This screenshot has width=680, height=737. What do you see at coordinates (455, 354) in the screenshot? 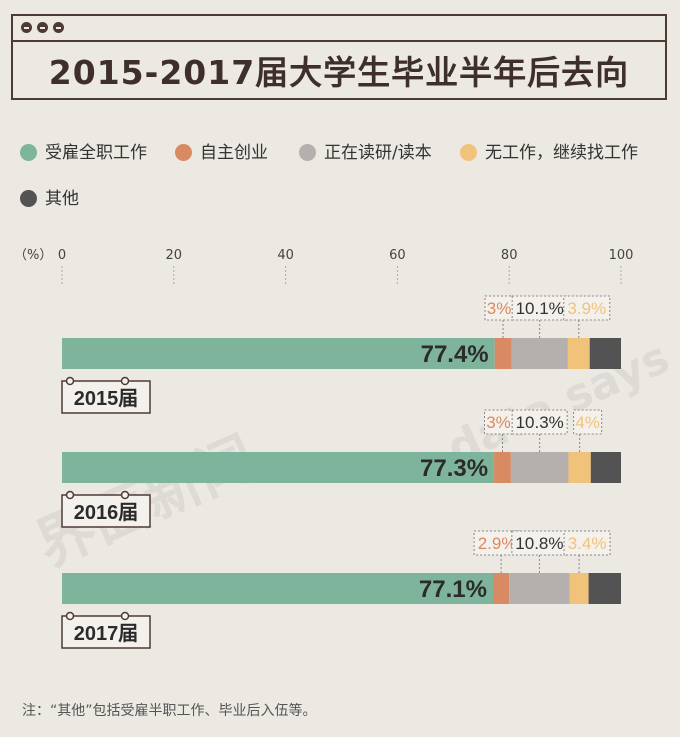
I see `data-label-main: 77.4%` at bounding box center [455, 354].